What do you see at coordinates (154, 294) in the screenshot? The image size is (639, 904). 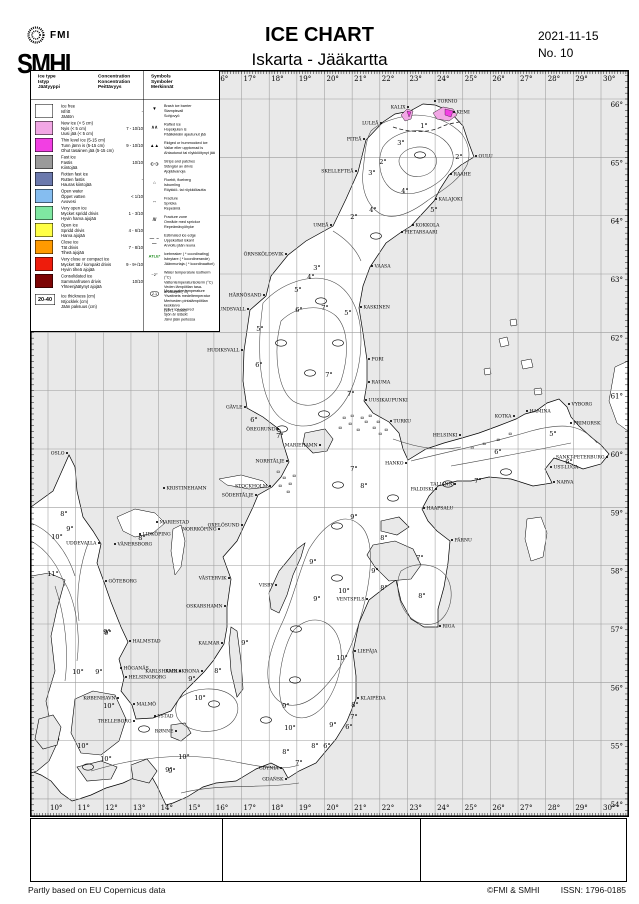 I see `meantemp-icon: 2.1` at bounding box center [154, 294].